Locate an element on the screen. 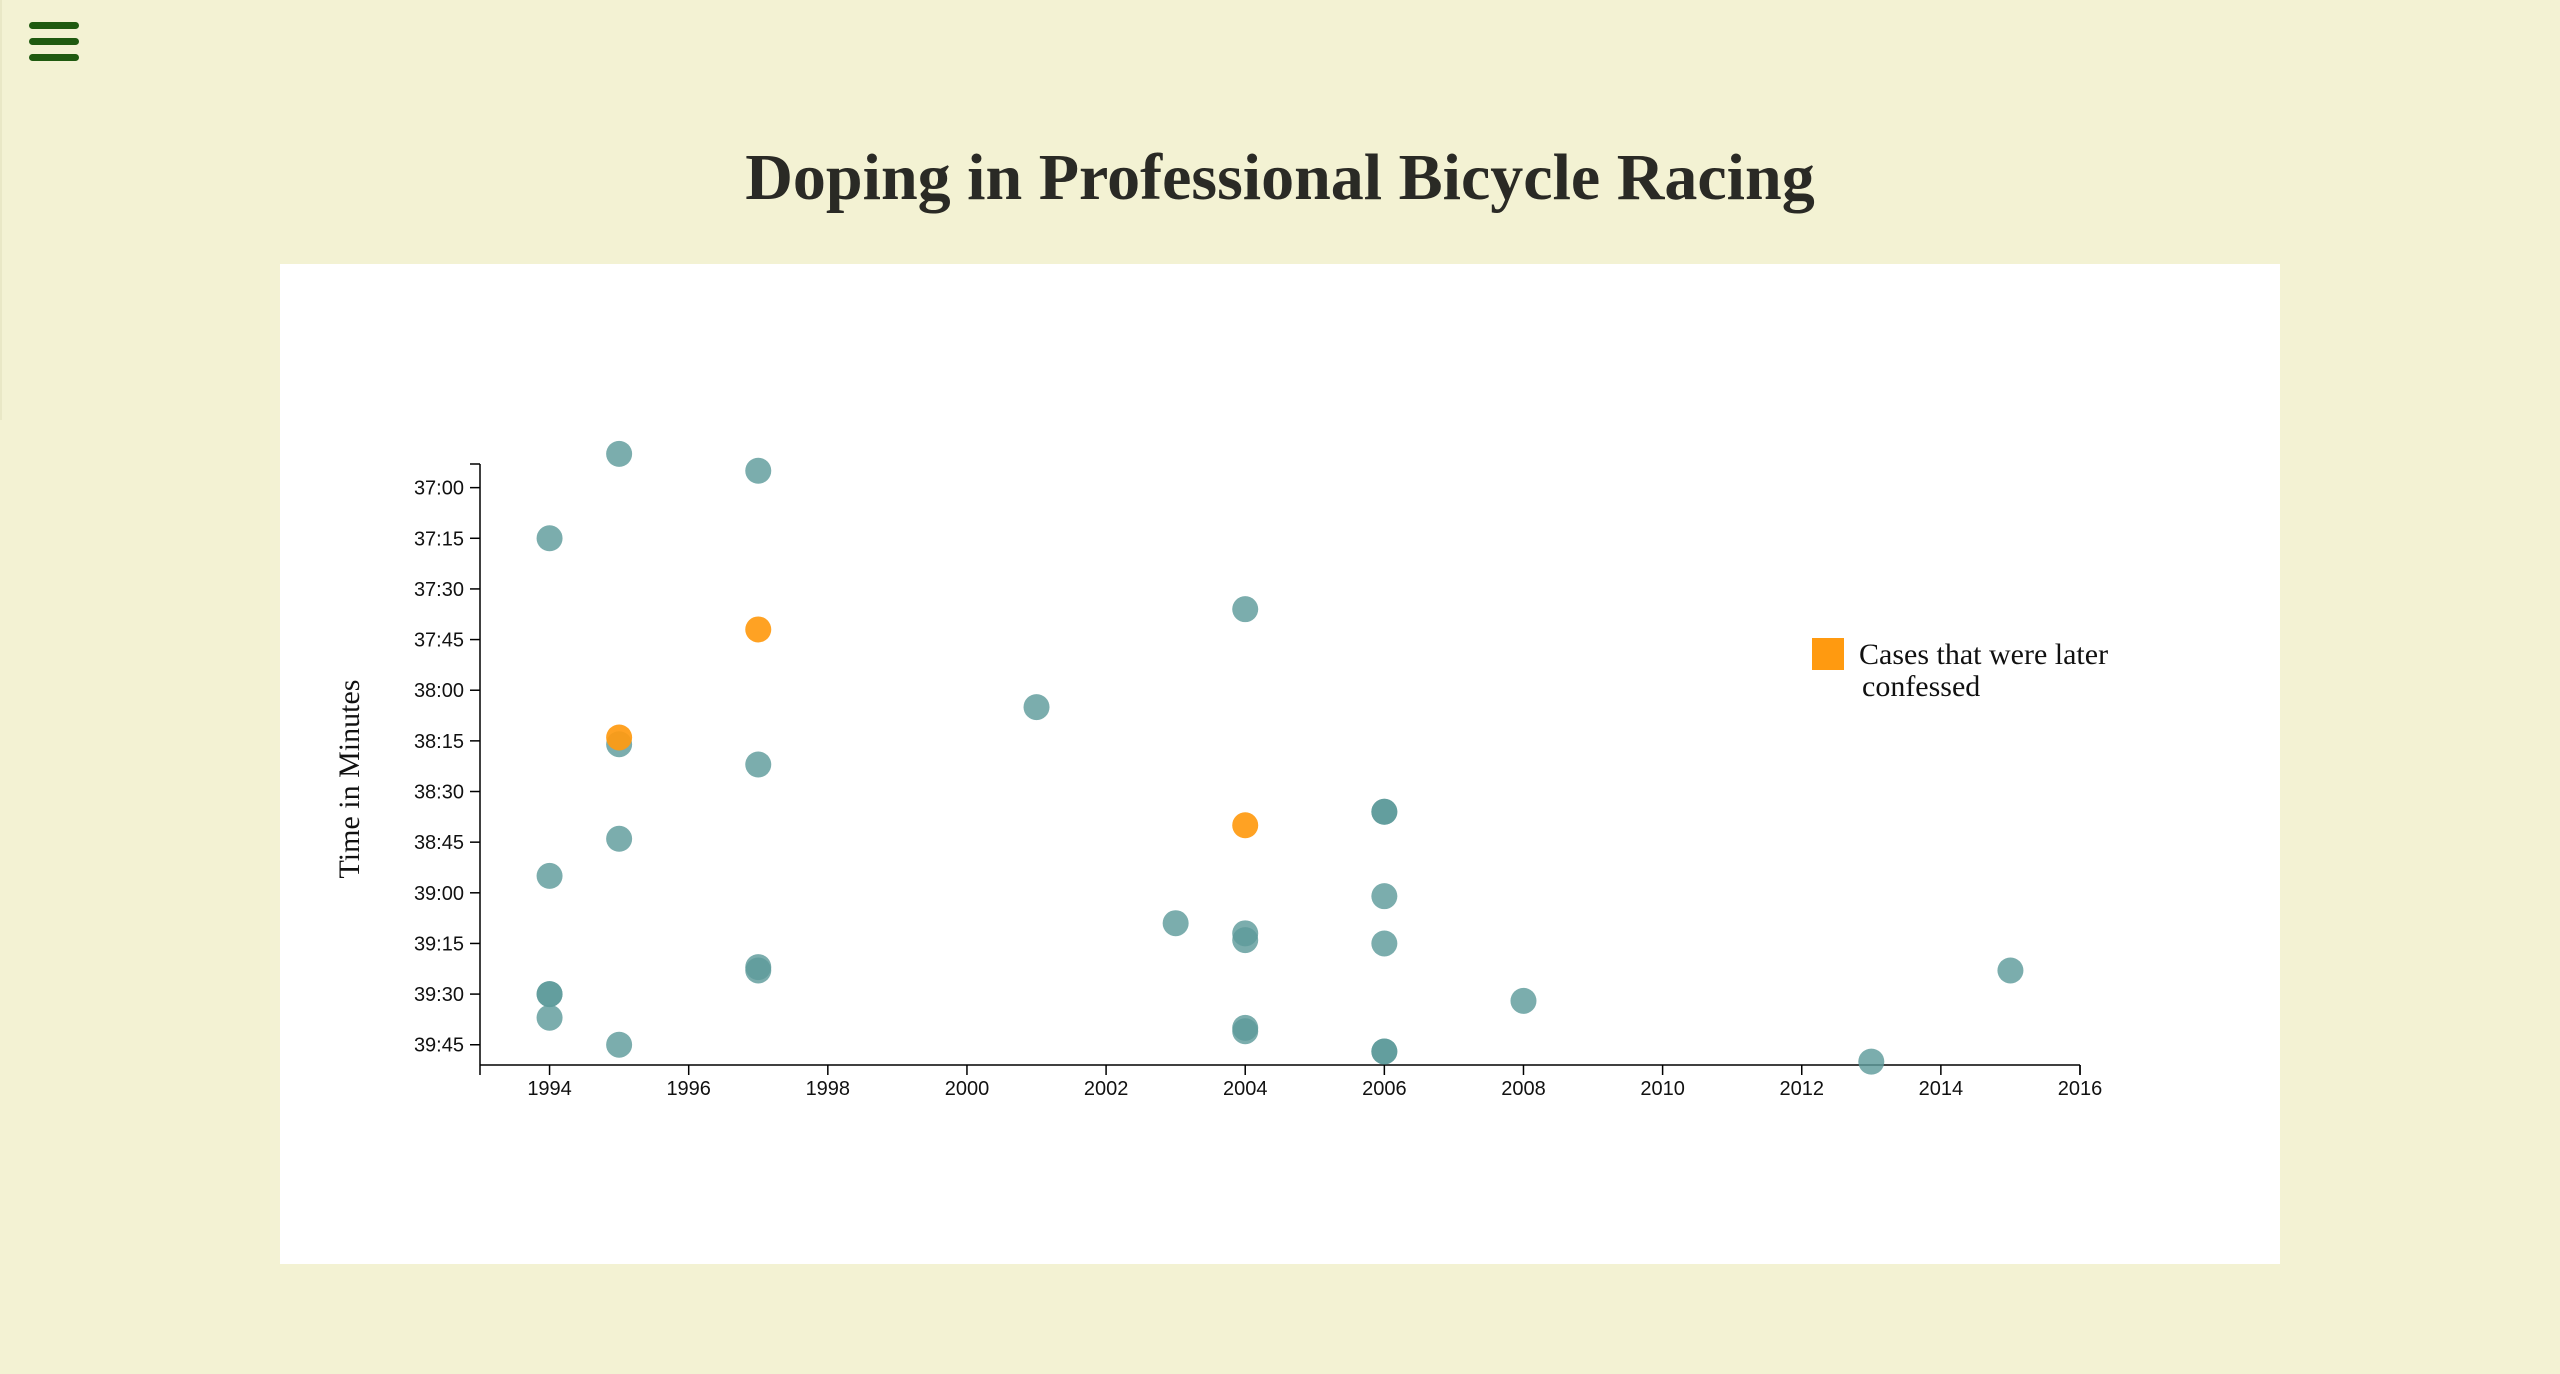 The image size is (2560, 1374). x-tick-label: 2000 is located at coordinates (967, 1089).